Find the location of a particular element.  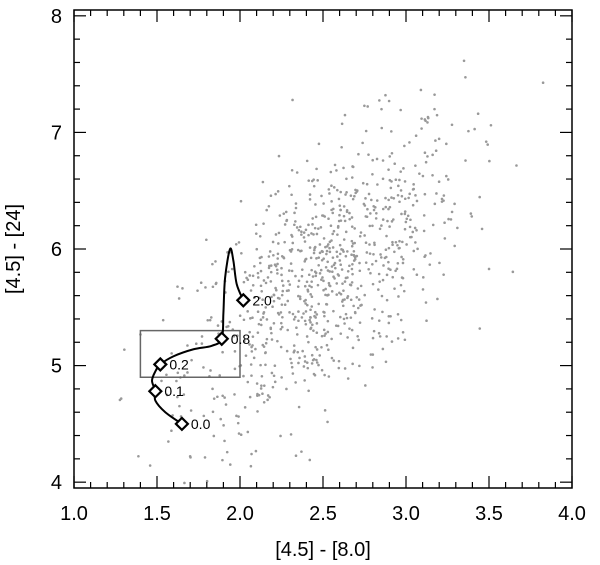

x-tick-label: 1.5 is located at coordinates (157, 514).